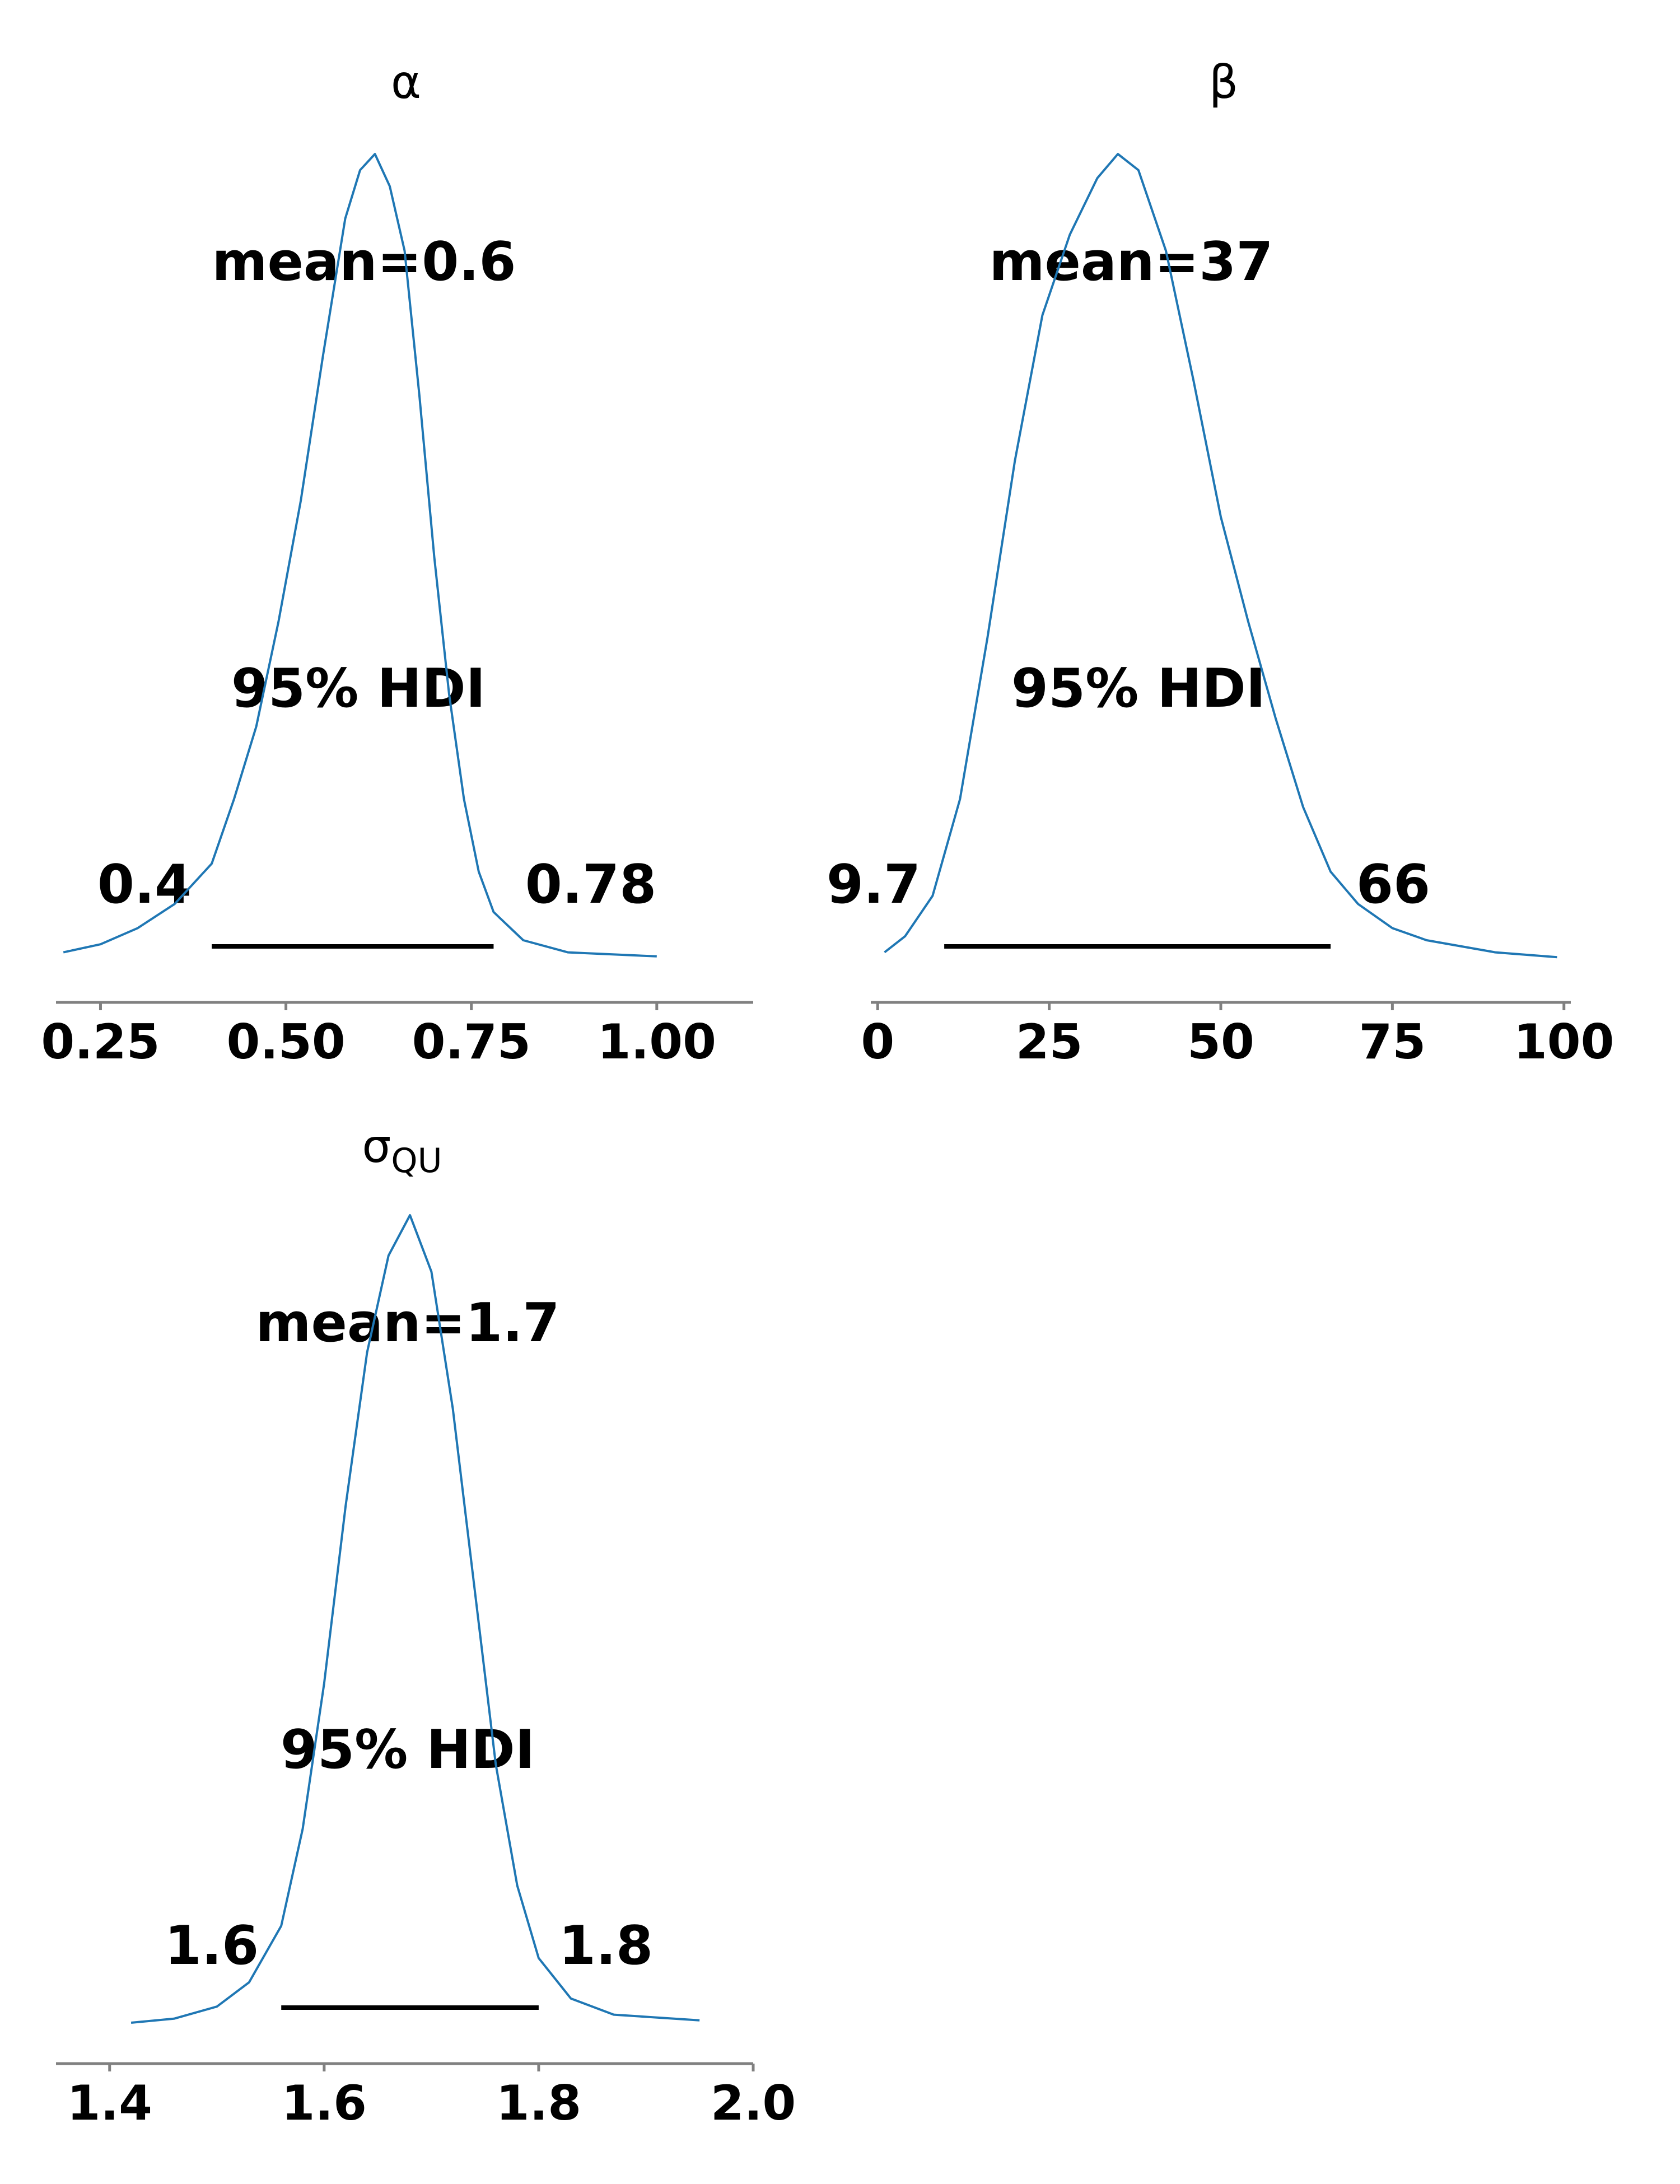 This screenshot has width=1680, height=2184. What do you see at coordinates (1393, 1042) in the screenshot?
I see `x-tick-label: 75` at bounding box center [1393, 1042].